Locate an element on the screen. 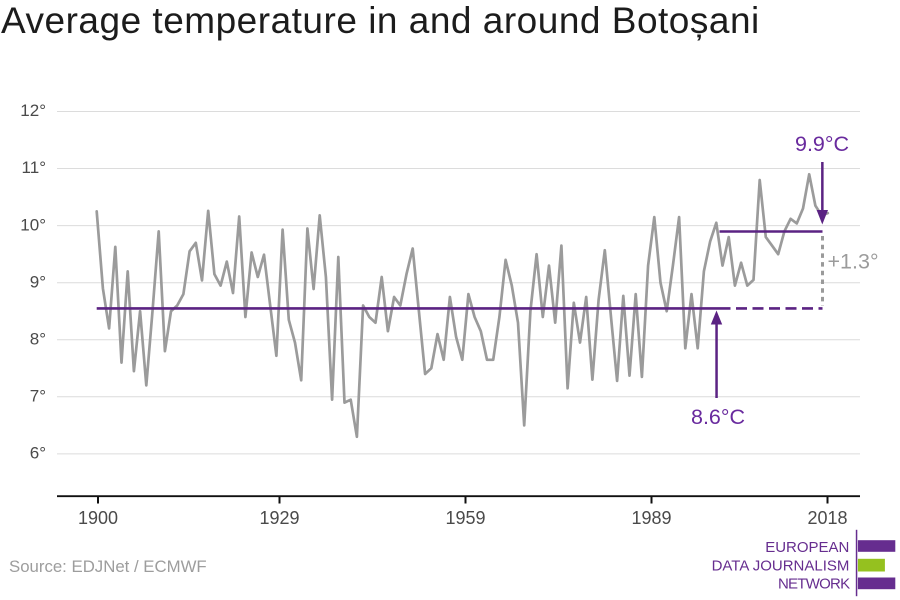  svg-text: 11° is located at coordinates (34, 167).